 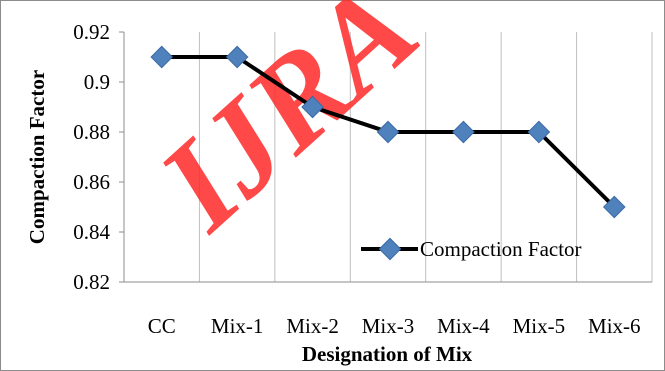 What do you see at coordinates (463, 326) in the screenshot?
I see `x-tick-label: Mix-4` at bounding box center [463, 326].